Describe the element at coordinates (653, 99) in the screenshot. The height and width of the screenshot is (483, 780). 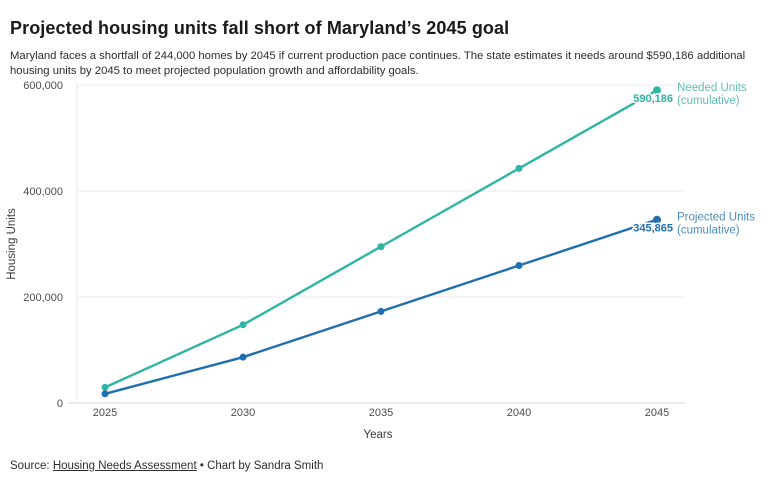
I see `series-end-value-needed-units-cumulative: 590,186` at that location.